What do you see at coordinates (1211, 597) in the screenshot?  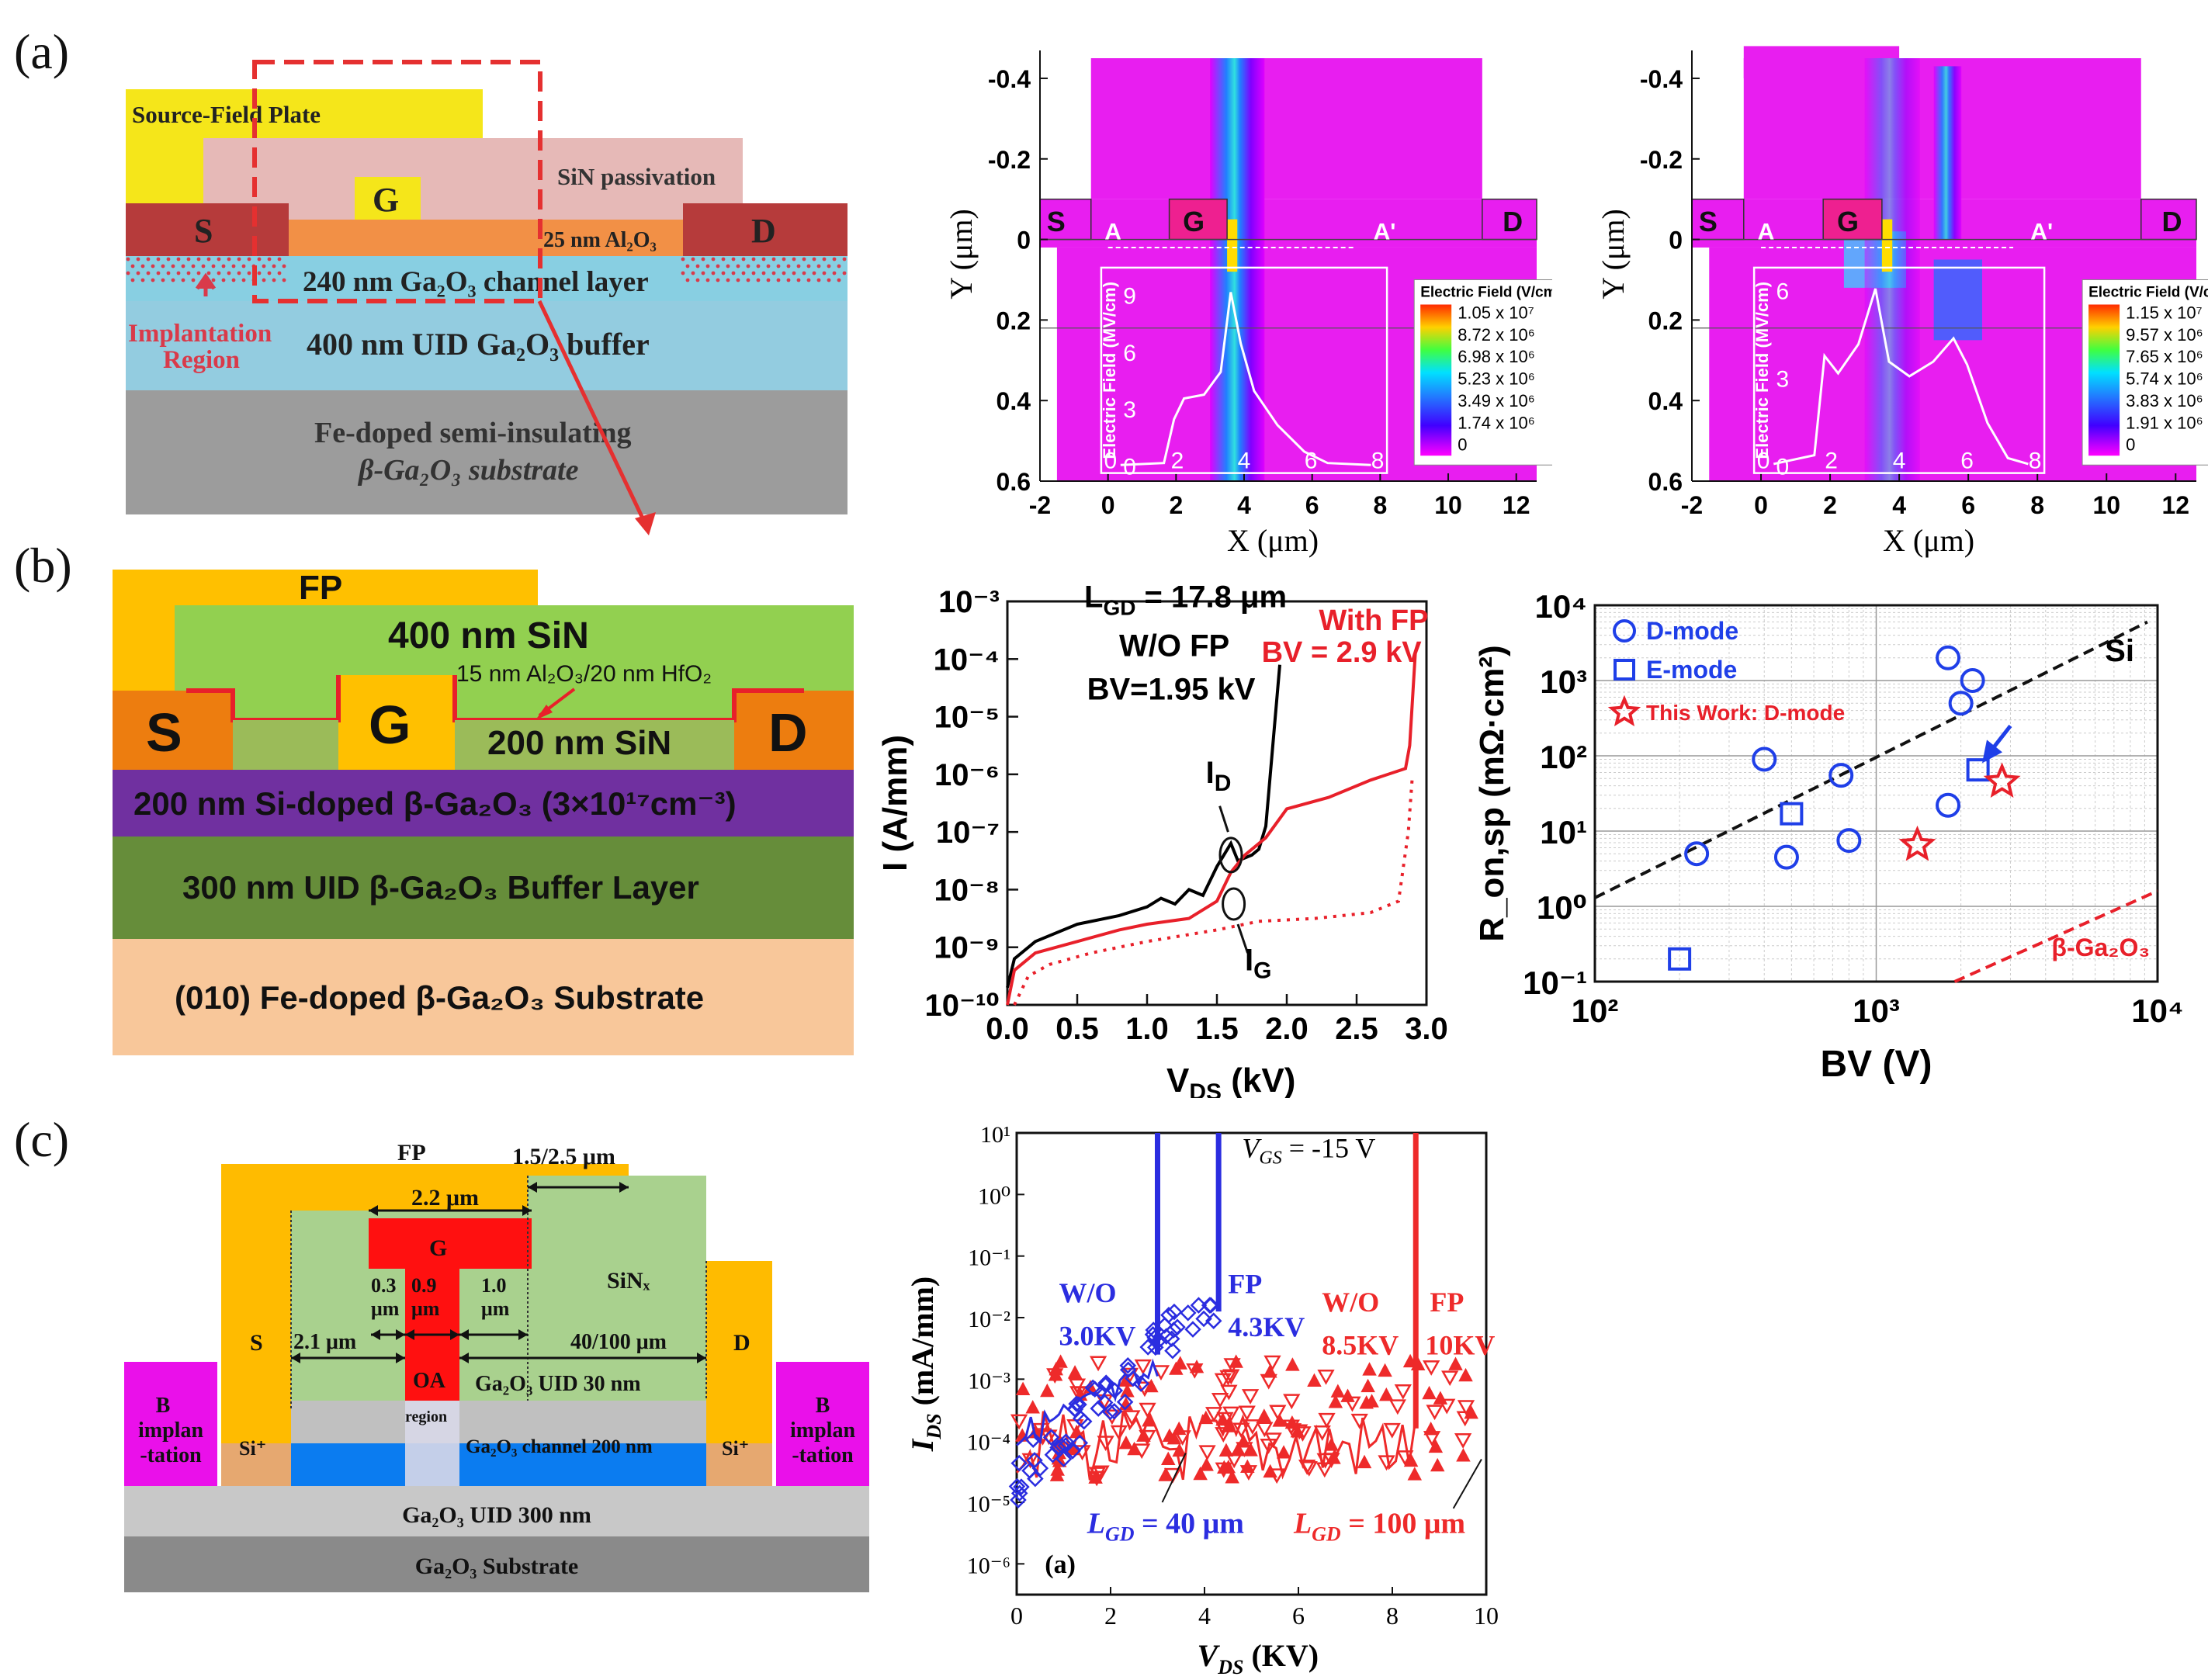 I see `b-iv-lgd-val: = 17.8 μm` at bounding box center [1211, 597].